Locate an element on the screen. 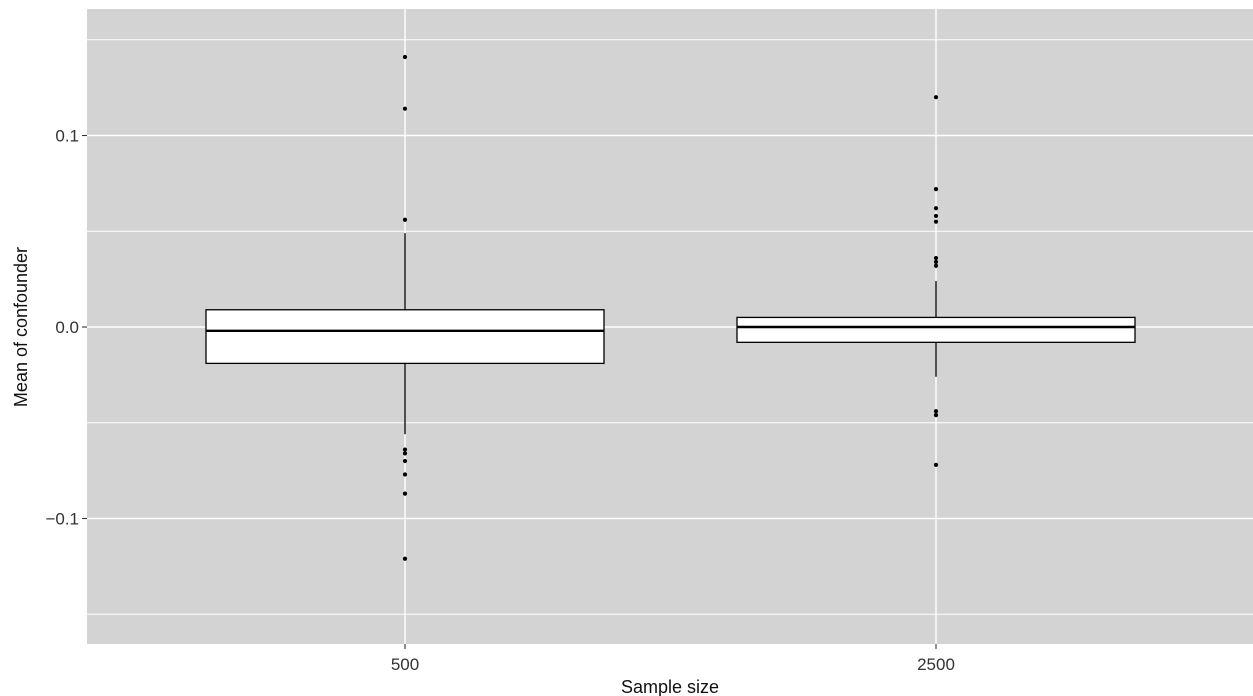 The height and width of the screenshot is (696, 1253). y-tick-label: 0.0 is located at coordinates (67, 327).